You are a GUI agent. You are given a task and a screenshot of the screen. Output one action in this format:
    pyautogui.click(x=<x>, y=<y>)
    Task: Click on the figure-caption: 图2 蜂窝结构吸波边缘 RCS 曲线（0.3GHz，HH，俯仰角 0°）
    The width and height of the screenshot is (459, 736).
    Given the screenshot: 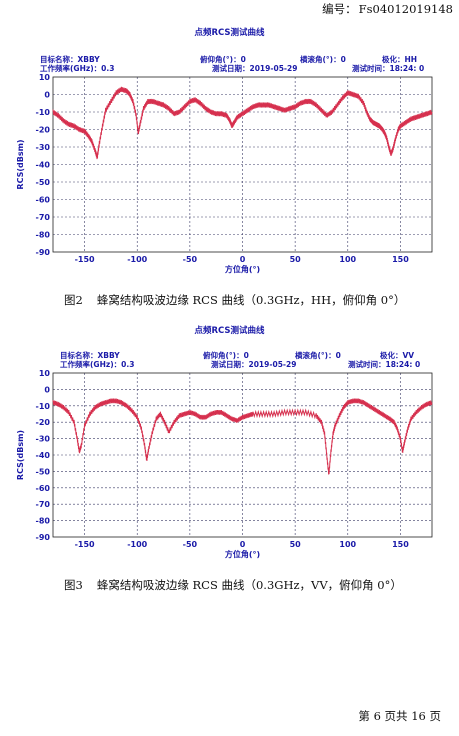 What is the action you would take?
    pyautogui.click(x=234, y=300)
    